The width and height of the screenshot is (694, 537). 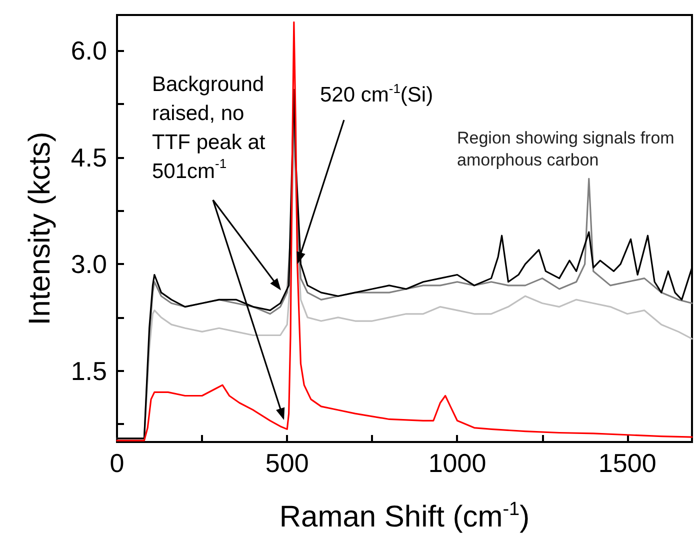 What do you see at coordinates (287, 463) in the screenshot?
I see `x-tick-label: 500` at bounding box center [287, 463].